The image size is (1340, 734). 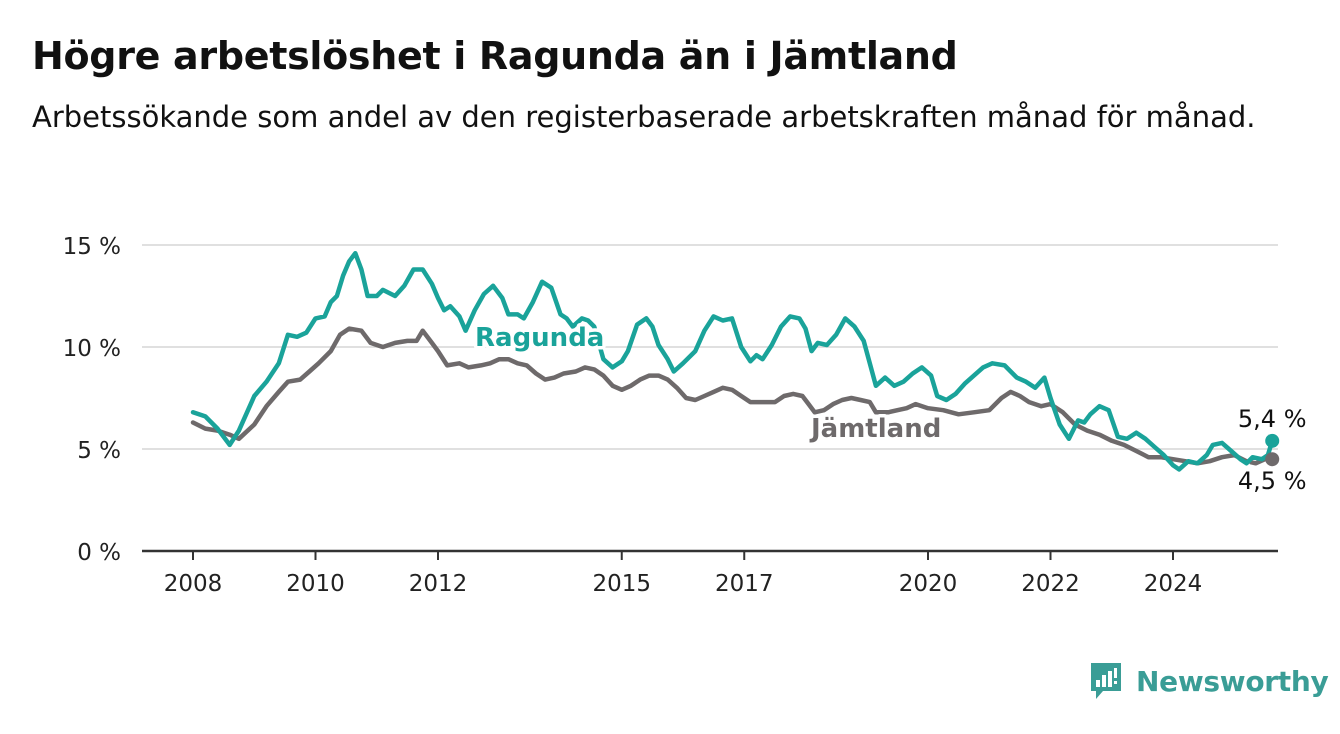 What do you see at coordinates (1173, 584) in the screenshot?
I see `x-tick-label: 2024` at bounding box center [1173, 584].